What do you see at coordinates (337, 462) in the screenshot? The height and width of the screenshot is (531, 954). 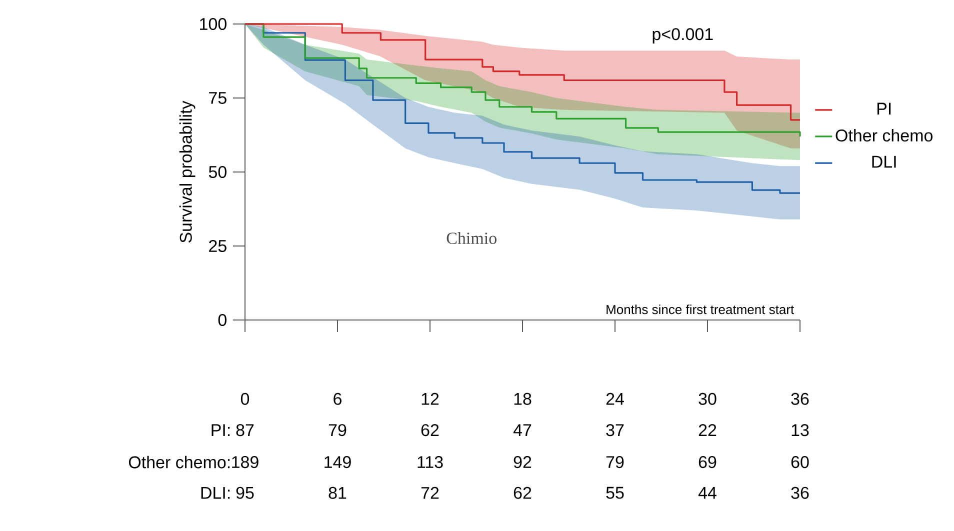 I see `text: 149` at bounding box center [337, 462].